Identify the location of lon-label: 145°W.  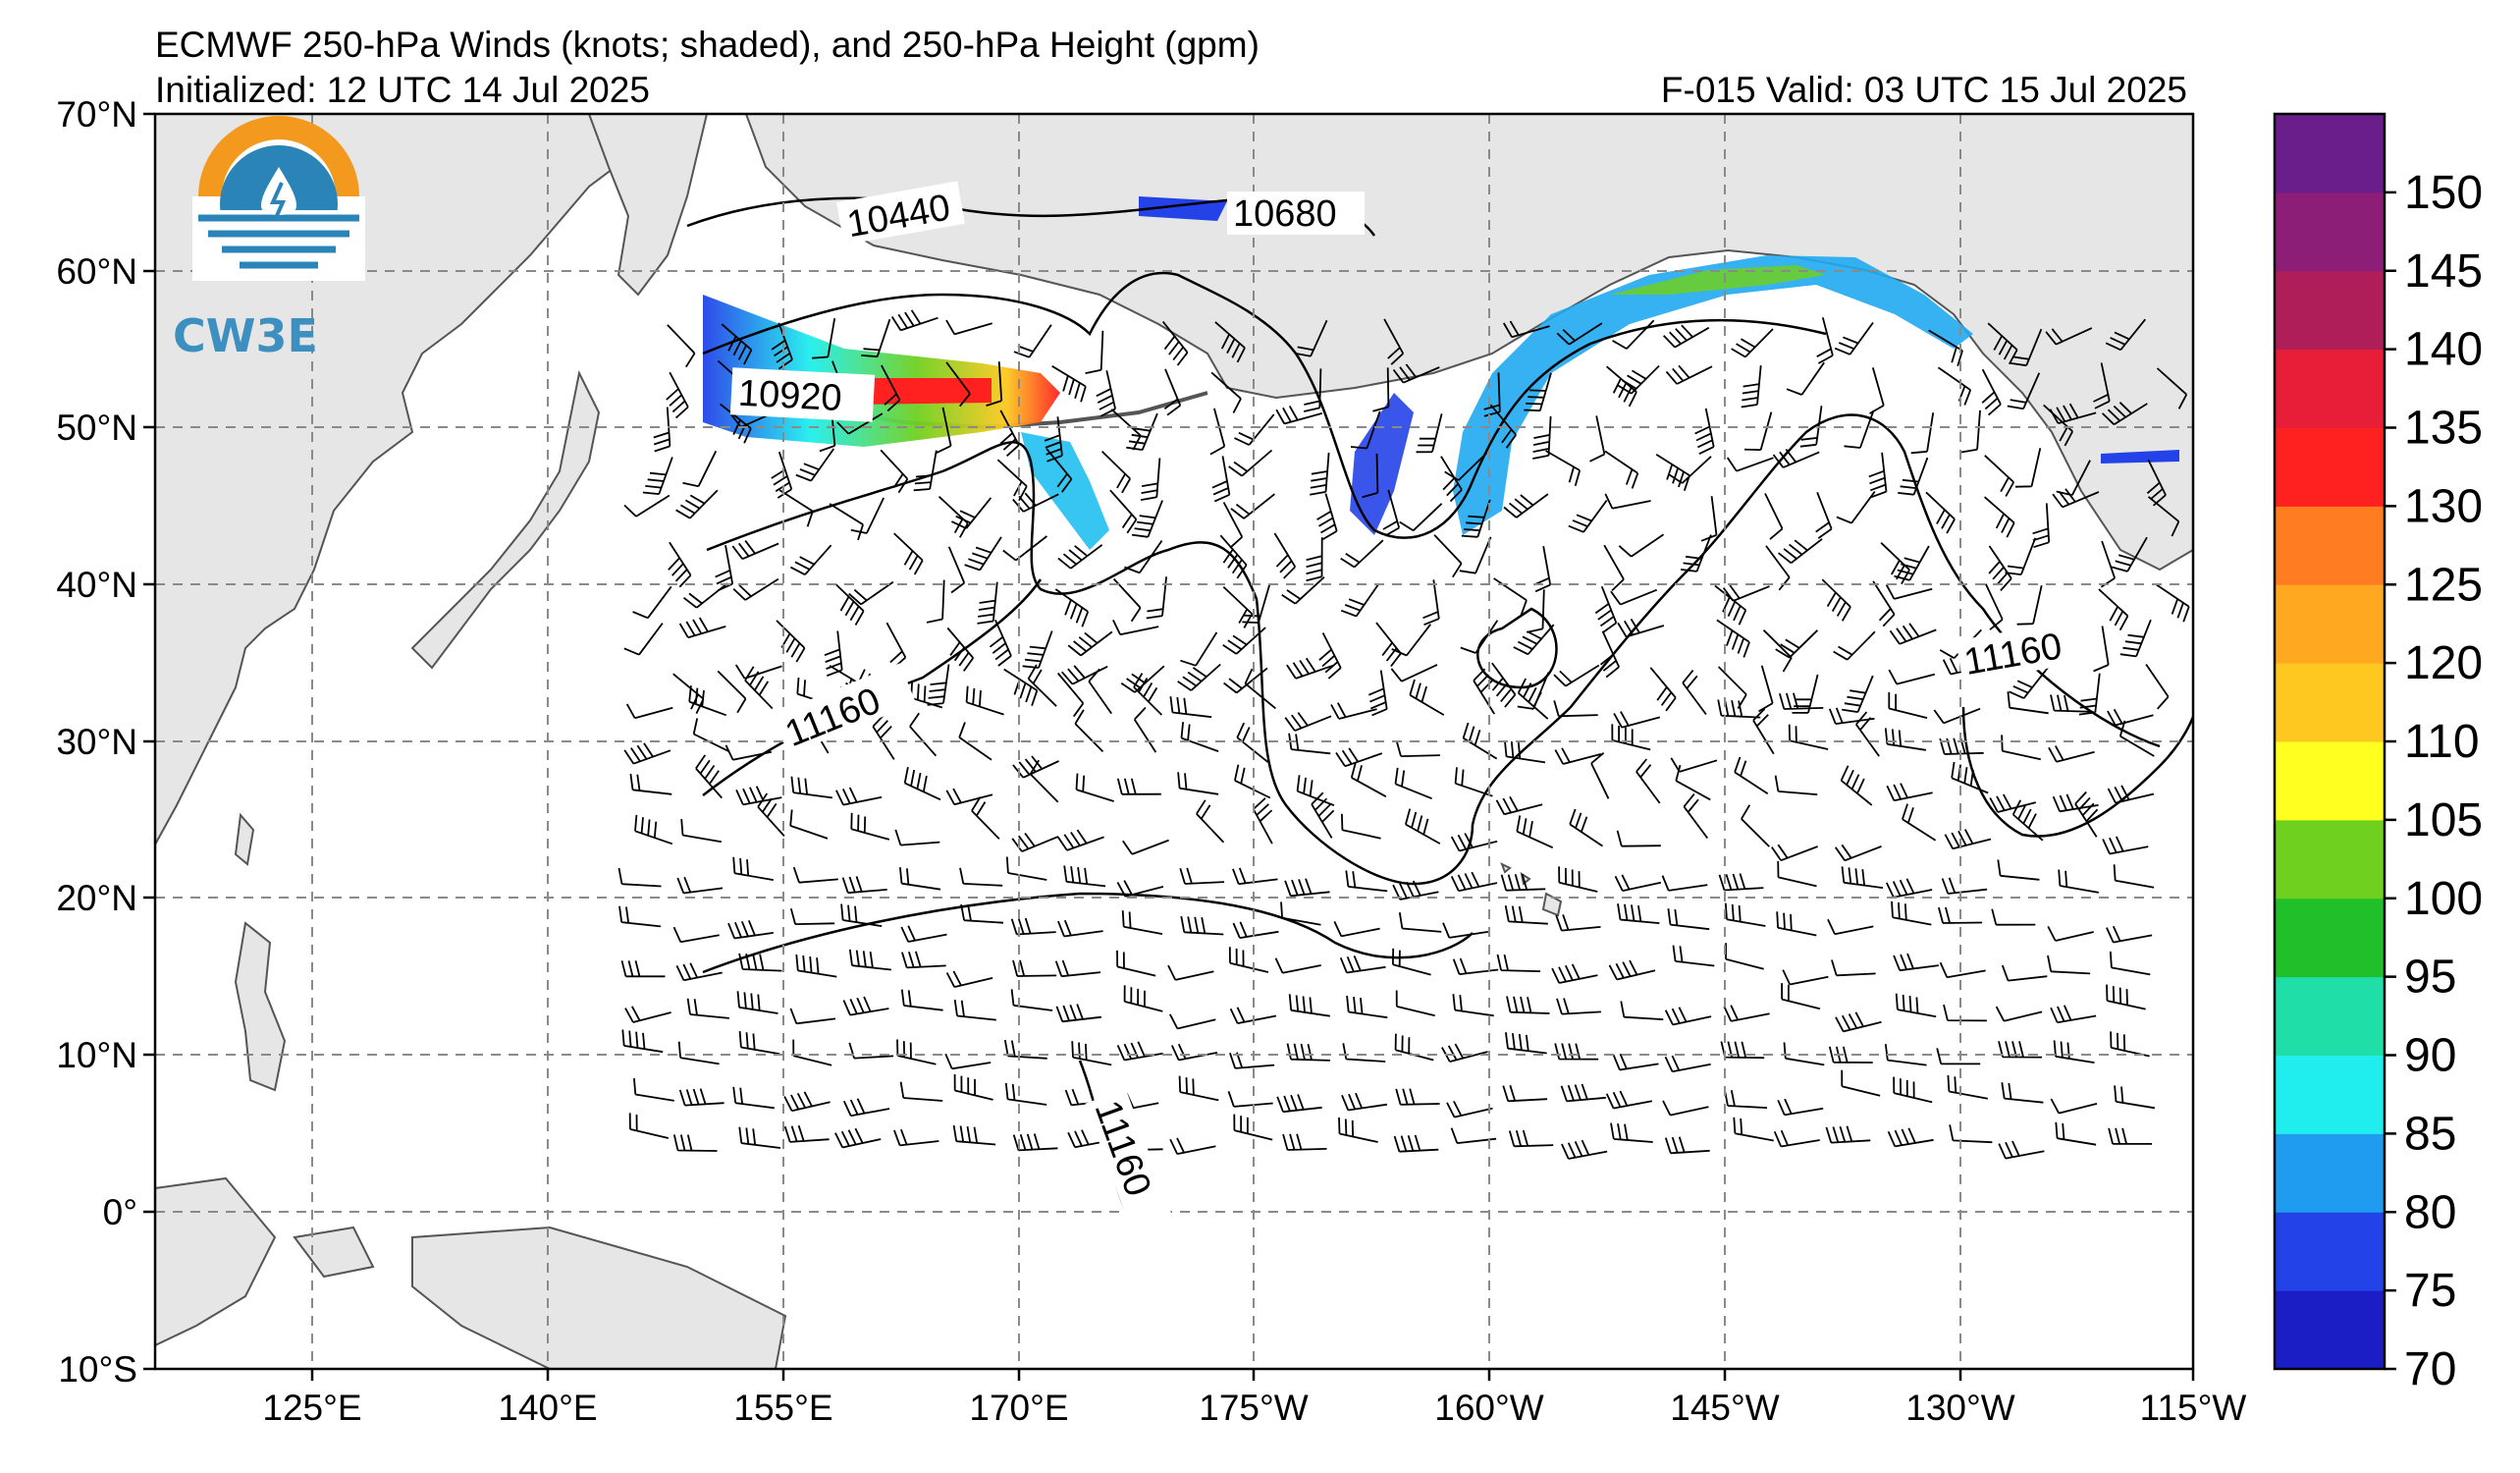
(1725, 1408).